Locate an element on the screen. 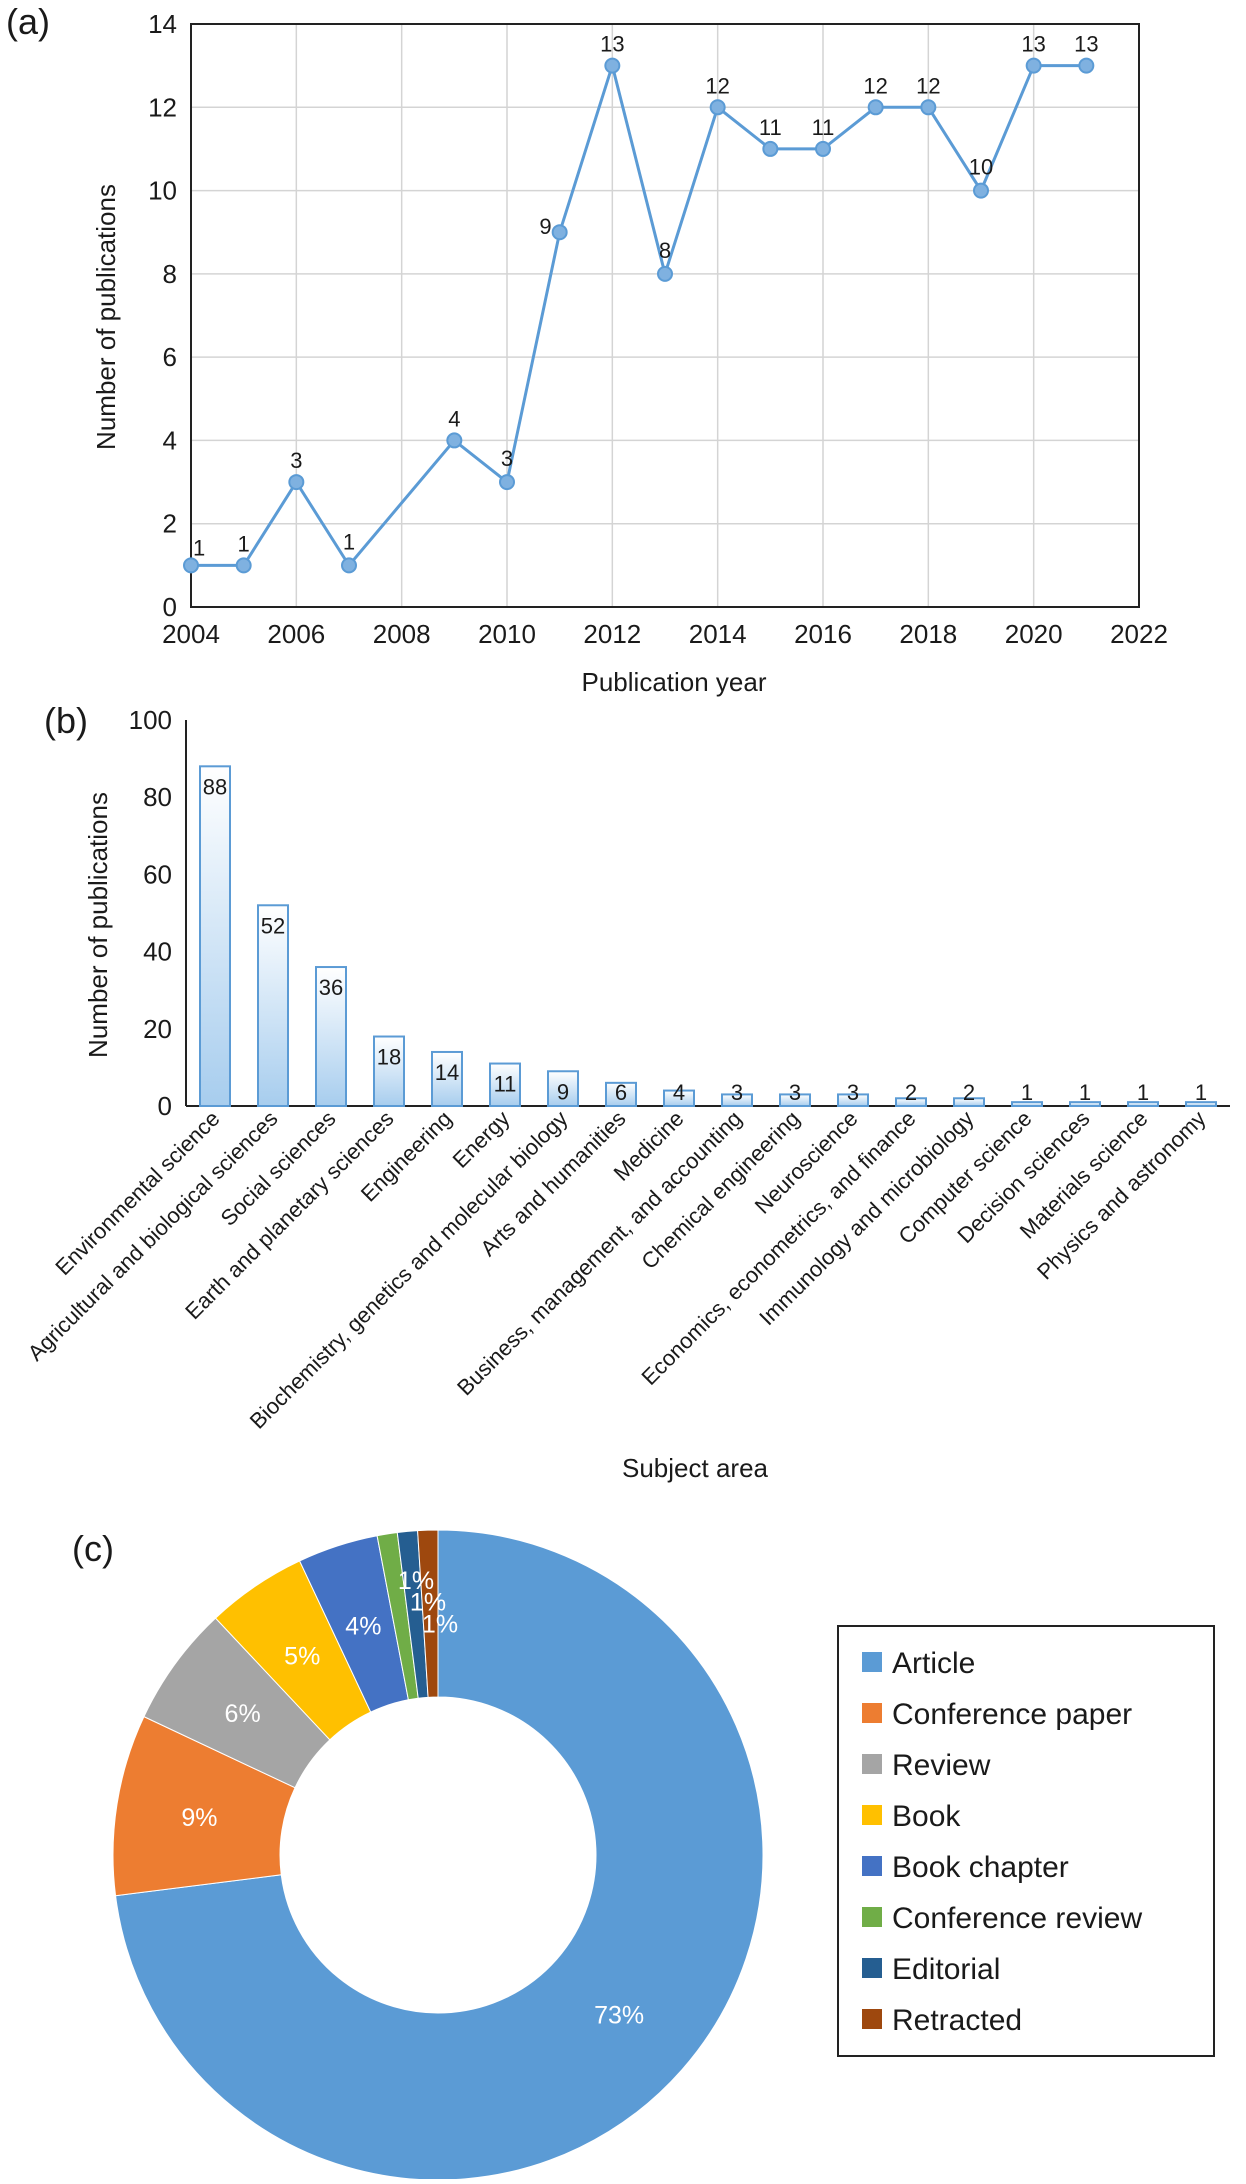 Image resolution: width=1246 pixels, height=2184 pixels. bar-value-label: 36 is located at coordinates (331, 987).